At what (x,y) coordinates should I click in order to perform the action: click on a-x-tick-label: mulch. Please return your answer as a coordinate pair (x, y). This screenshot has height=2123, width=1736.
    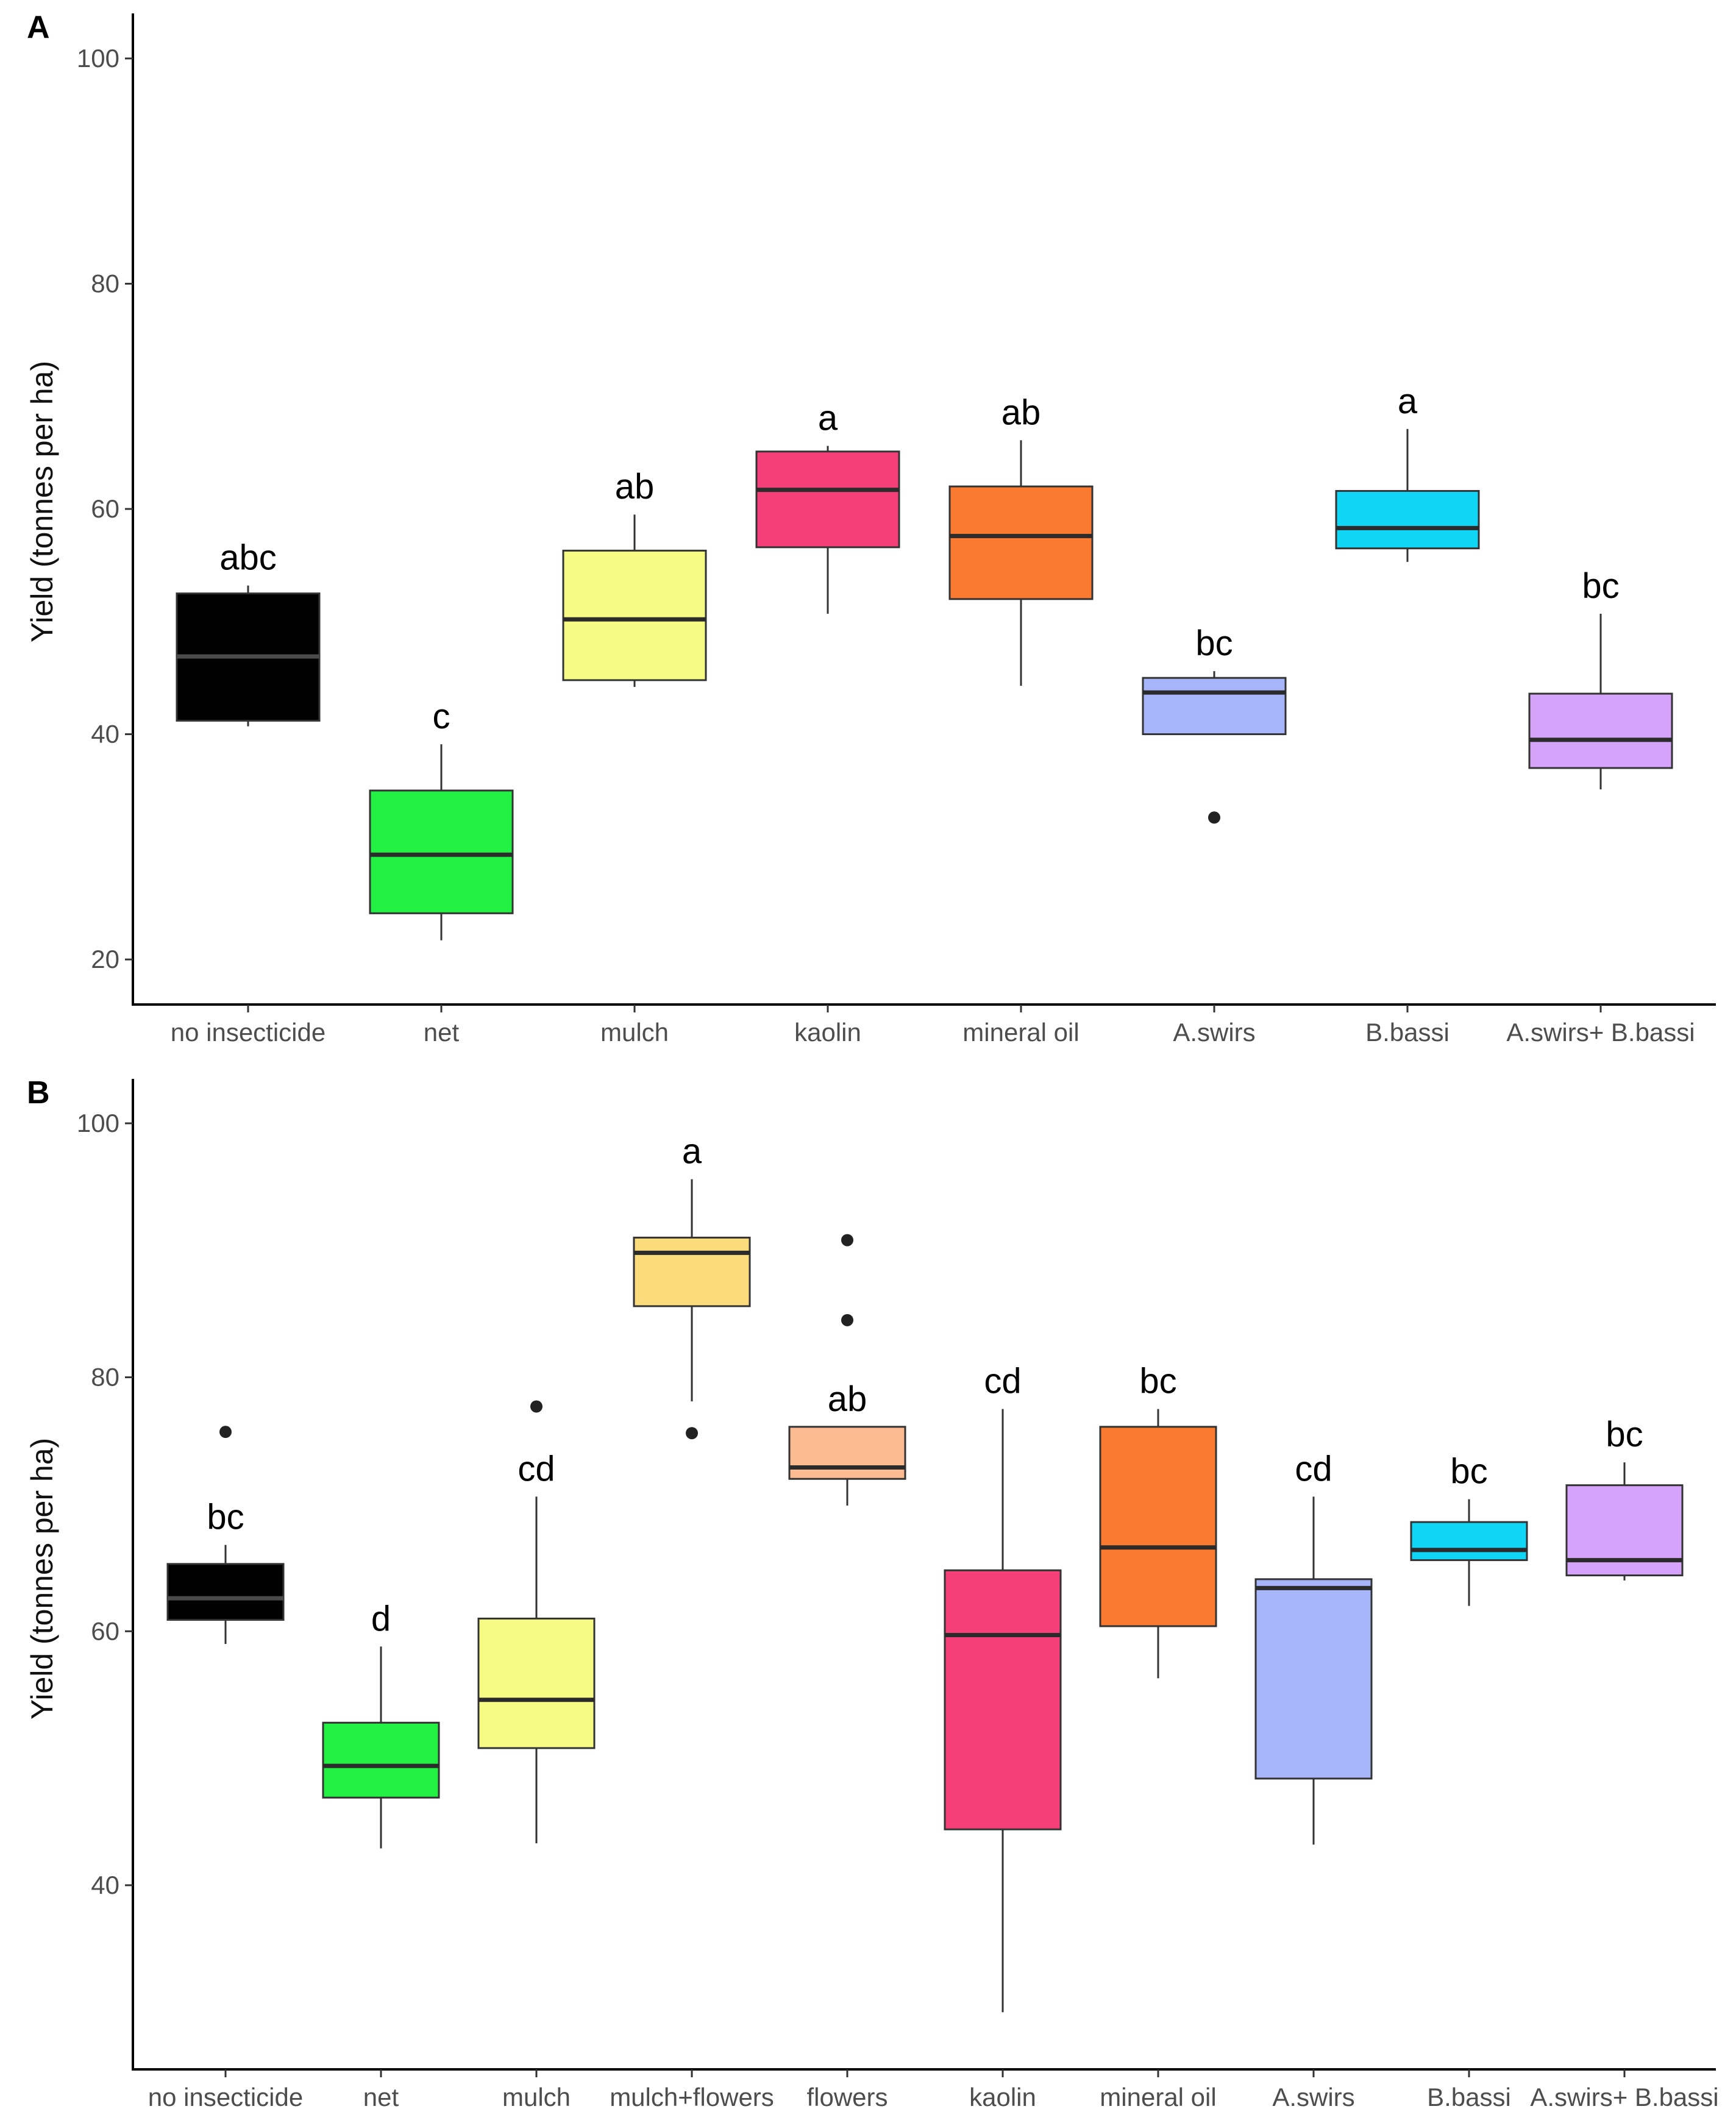
    Looking at the image, I should click on (634, 1032).